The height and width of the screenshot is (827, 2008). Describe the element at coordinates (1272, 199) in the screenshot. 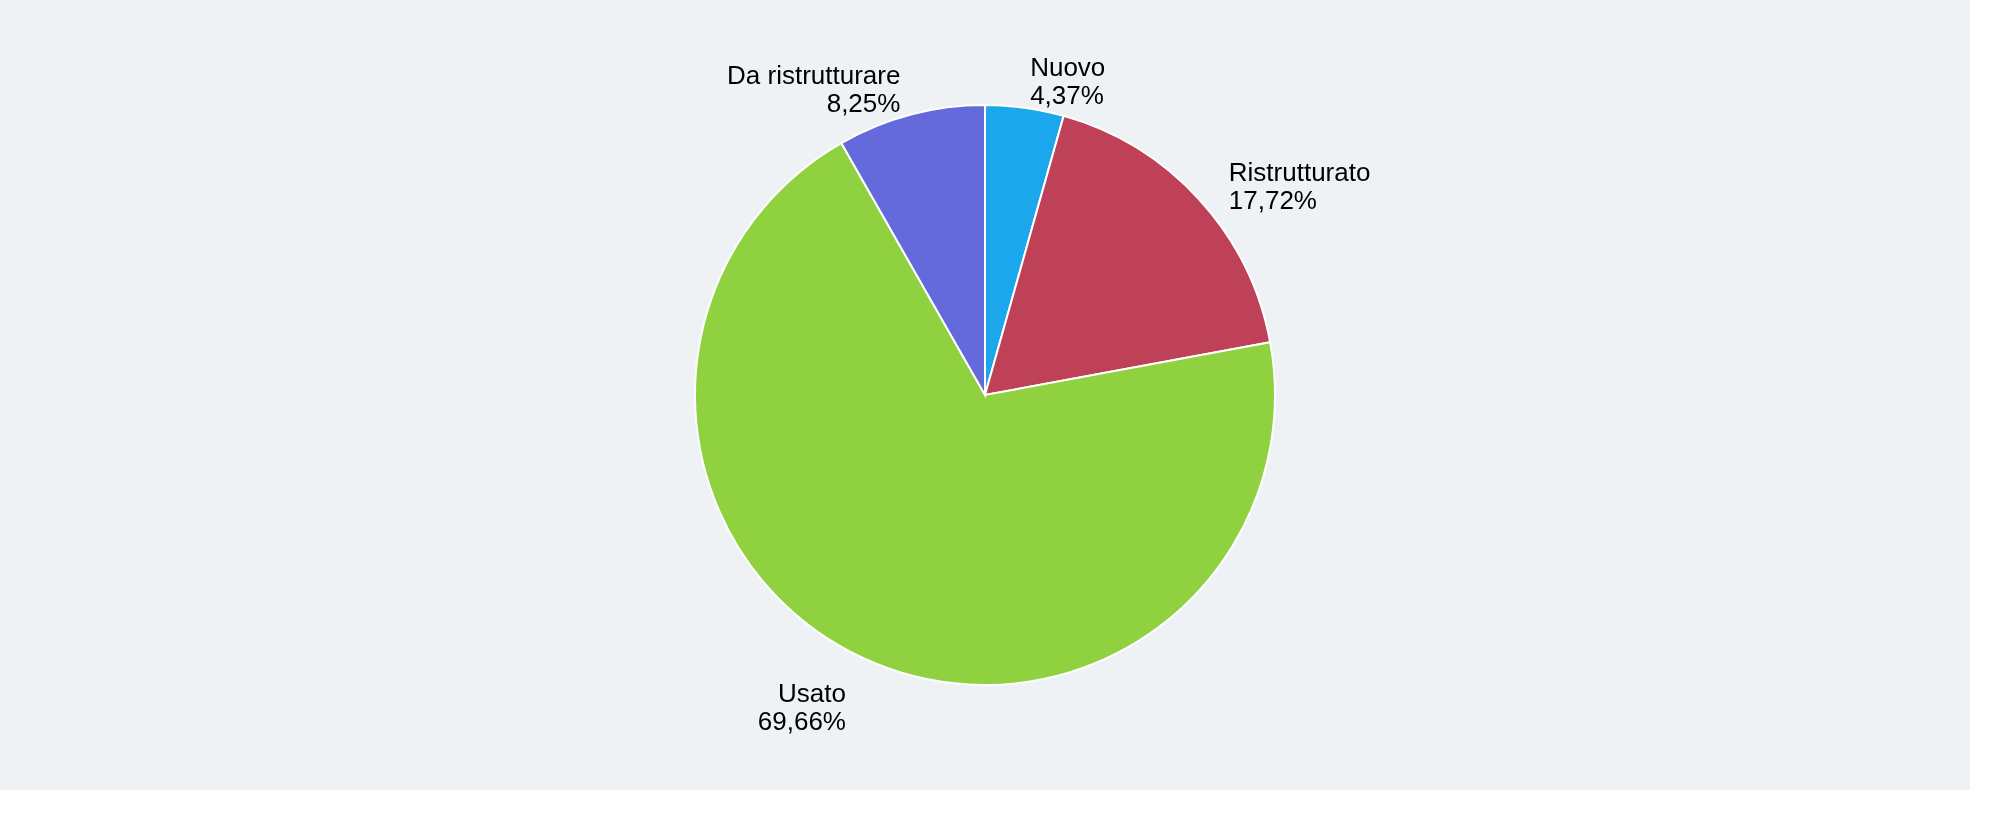

I see `data-label: 17,72%` at that location.